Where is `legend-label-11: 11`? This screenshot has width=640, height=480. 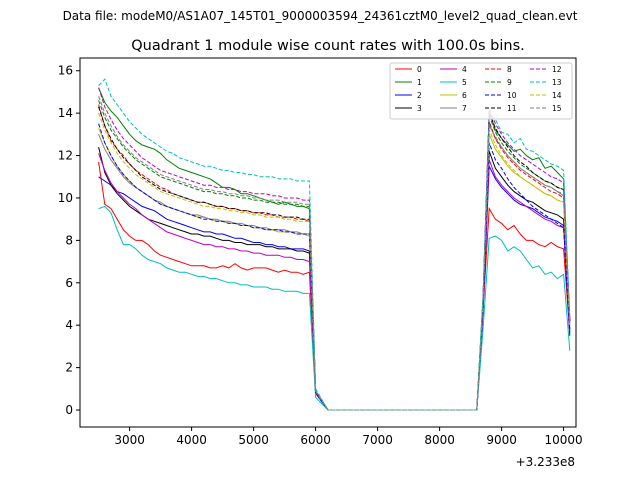
legend-label-11: 11 is located at coordinates (512, 108).